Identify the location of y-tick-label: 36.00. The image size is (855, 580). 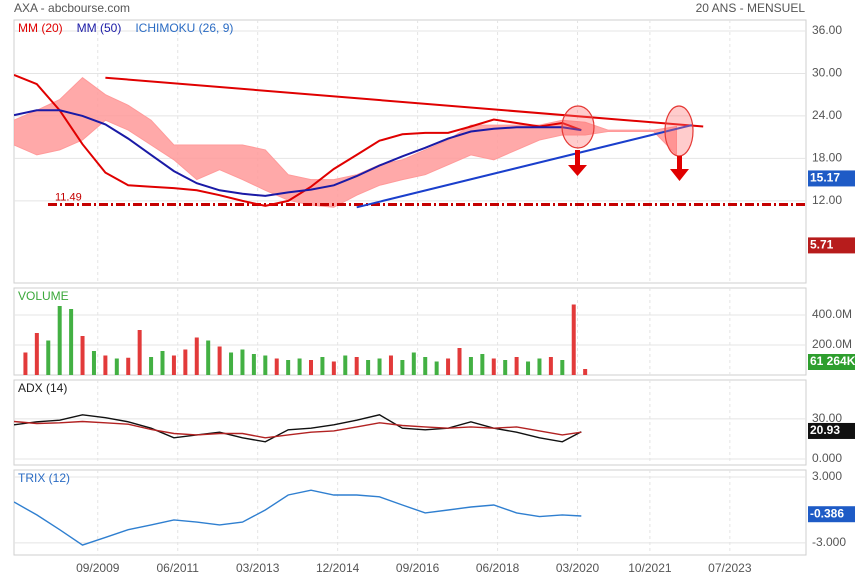
(827, 30).